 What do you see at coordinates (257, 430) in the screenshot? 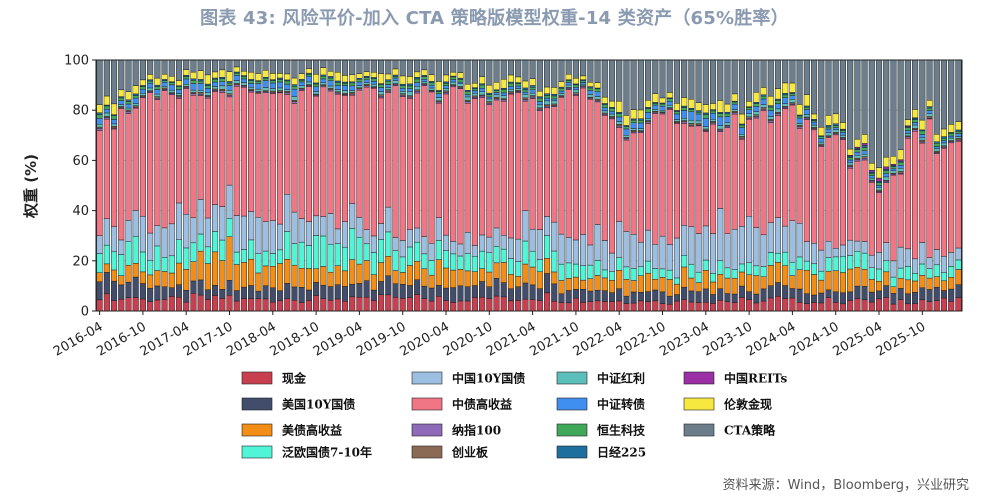
I see `legend-swatch` at bounding box center [257, 430].